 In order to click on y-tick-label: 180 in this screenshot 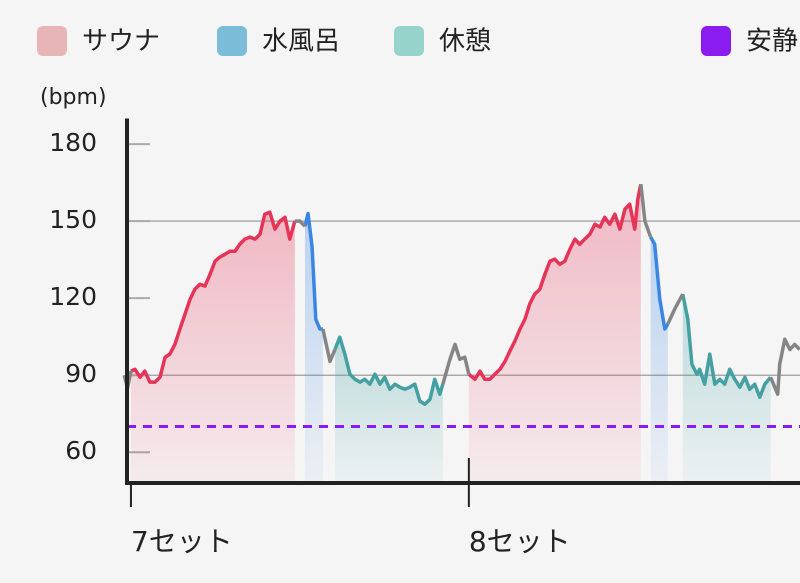, I will do `click(73, 142)`.